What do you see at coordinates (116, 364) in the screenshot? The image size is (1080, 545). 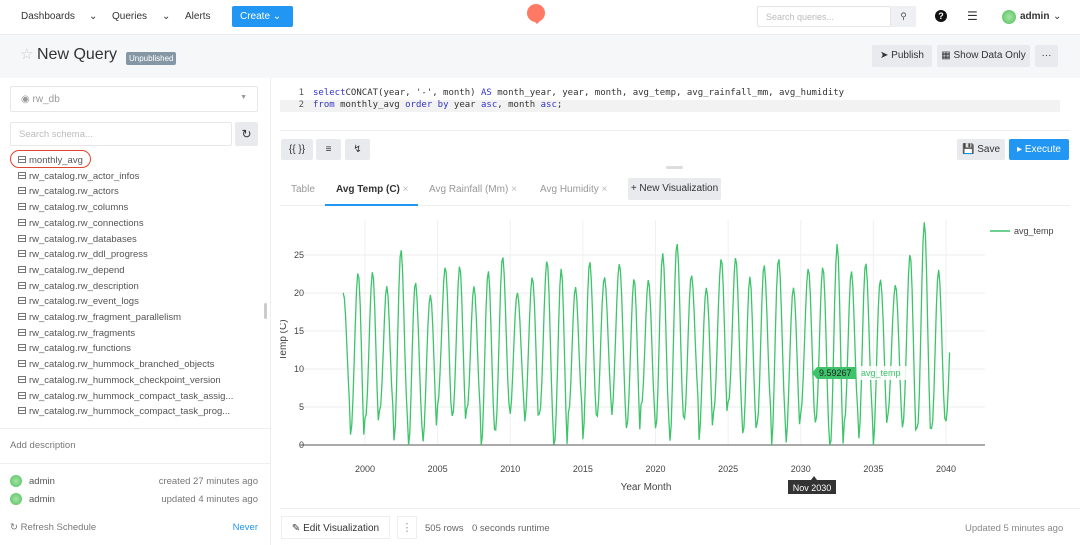 I see `schema-table-item: rw_catalog.rw_hummock_branched_objects` at bounding box center [116, 364].